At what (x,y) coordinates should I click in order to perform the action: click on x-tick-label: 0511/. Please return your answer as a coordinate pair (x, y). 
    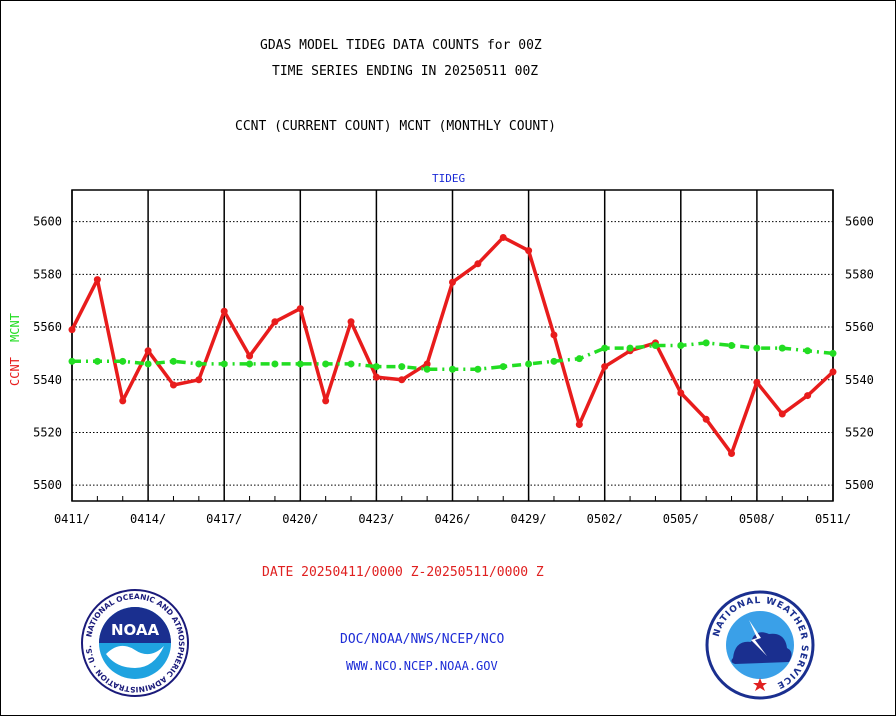
    Looking at the image, I should click on (833, 519).